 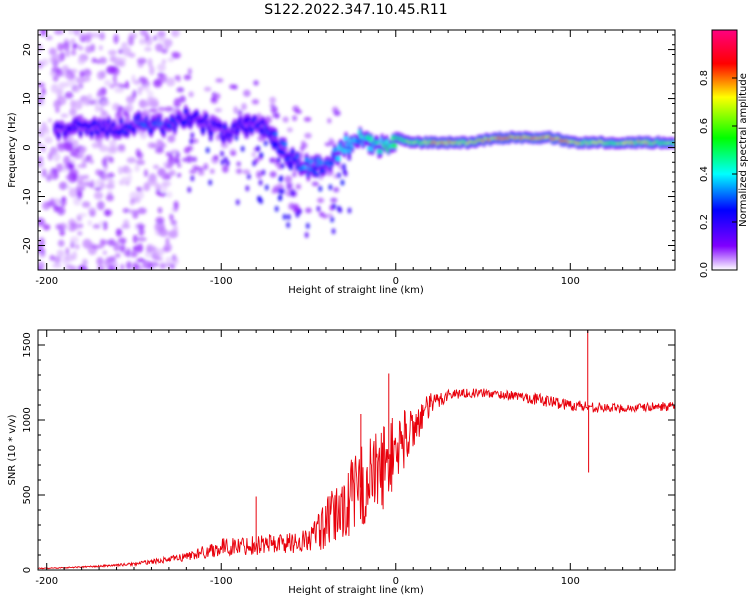 What do you see at coordinates (27, 494) in the screenshot?
I see `snr-y-tick-label: 500` at bounding box center [27, 494].